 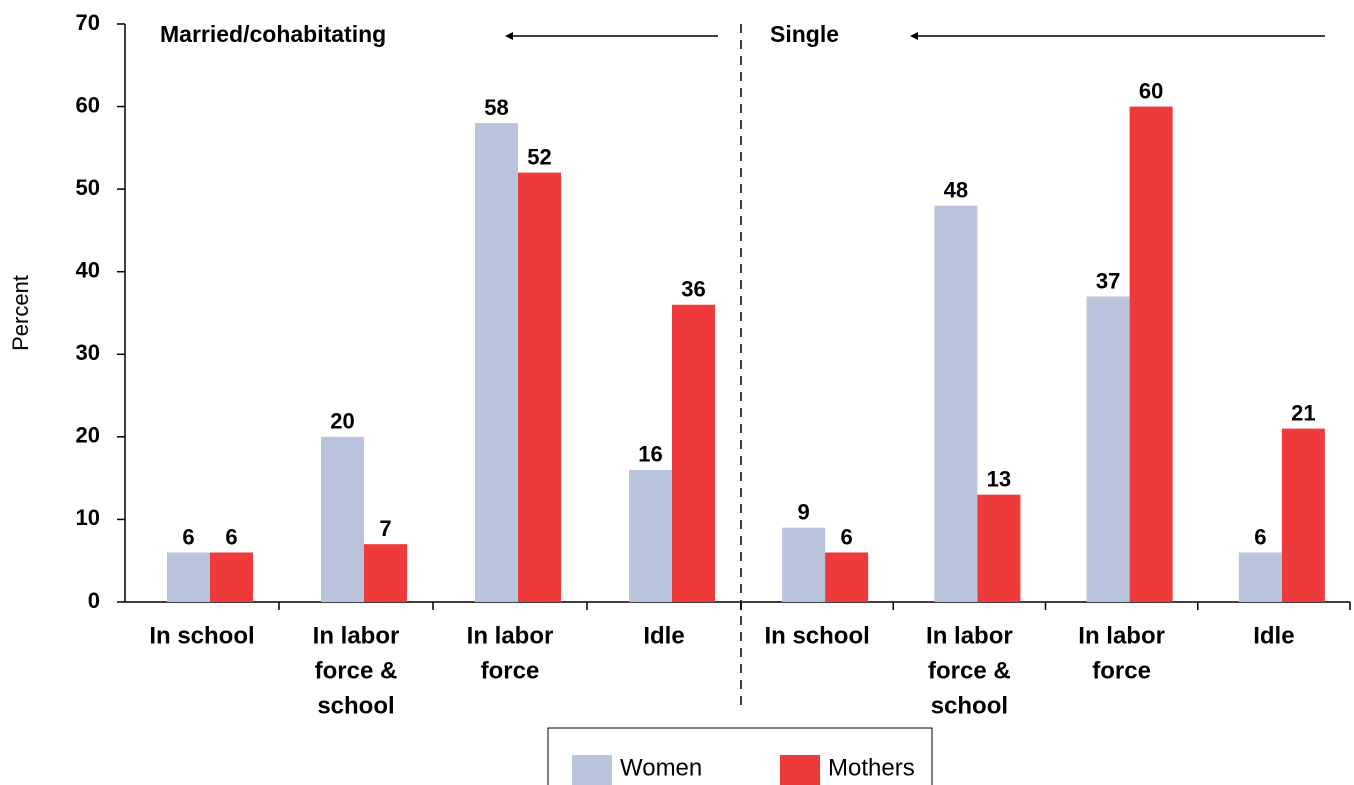 I want to click on y-tick-label: 70, so click(x=88, y=22).